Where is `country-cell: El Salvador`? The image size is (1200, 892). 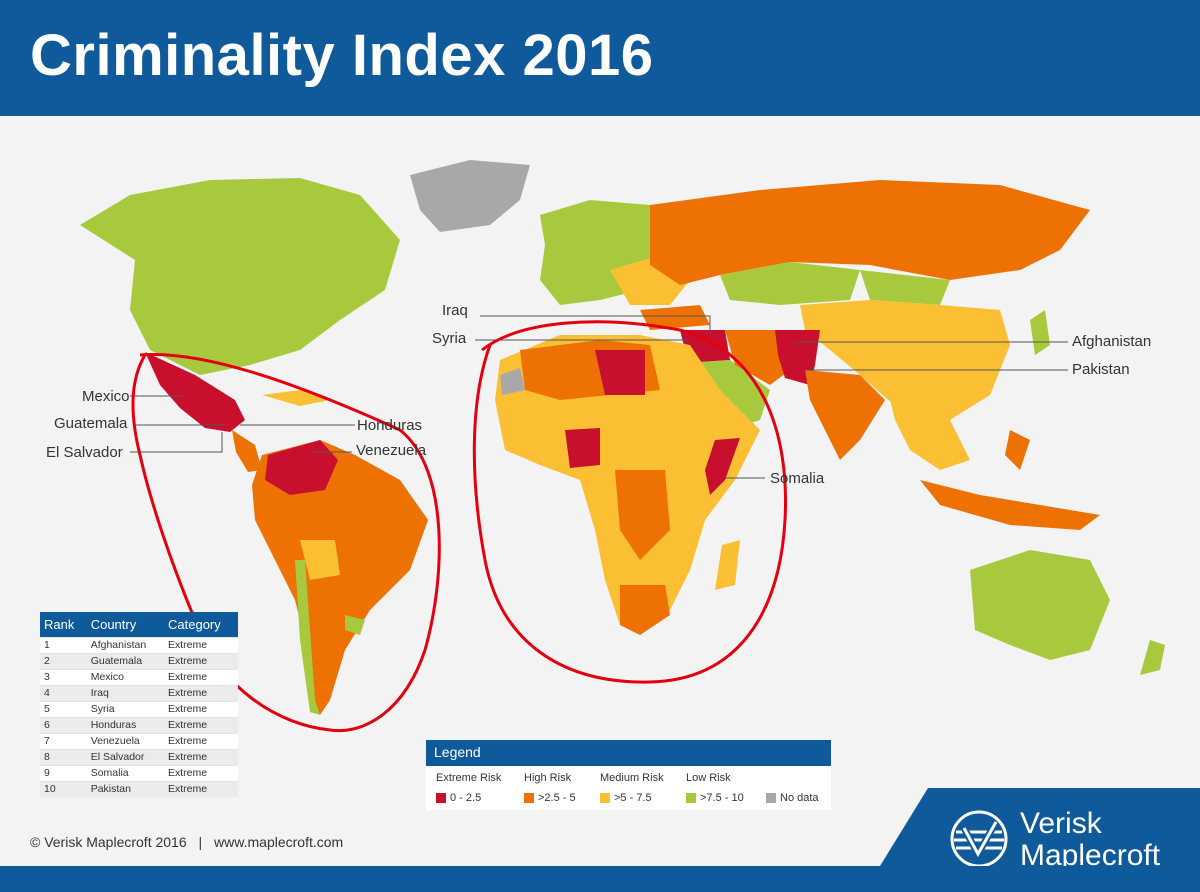
country-cell: El Salvador is located at coordinates (125, 757).